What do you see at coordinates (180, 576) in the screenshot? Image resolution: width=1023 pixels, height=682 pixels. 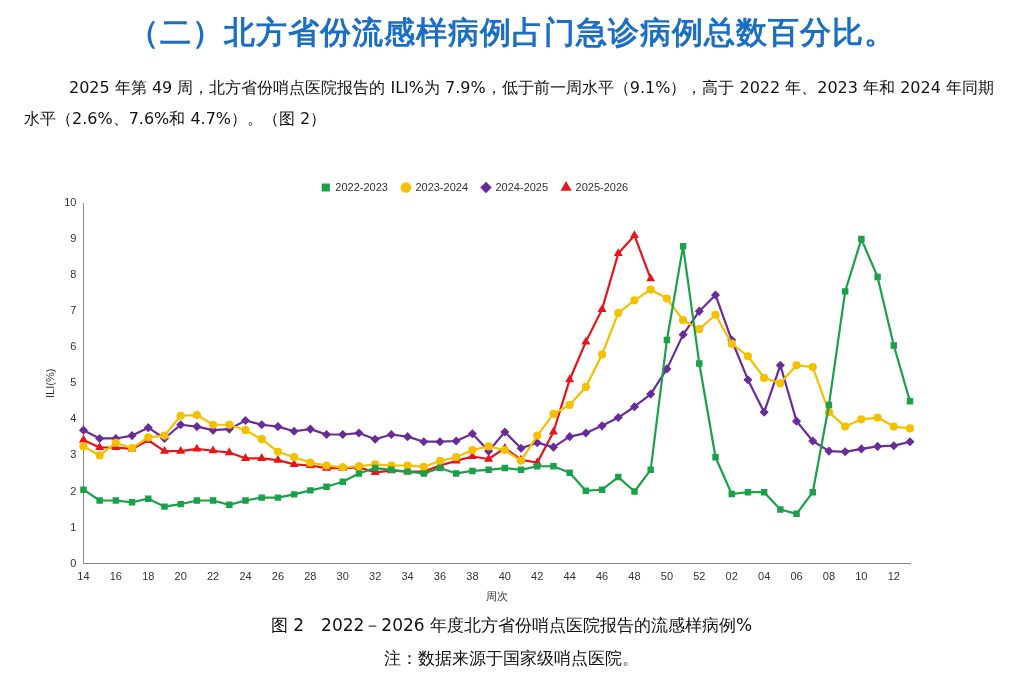 I see `x-tick-label: 20` at bounding box center [180, 576].